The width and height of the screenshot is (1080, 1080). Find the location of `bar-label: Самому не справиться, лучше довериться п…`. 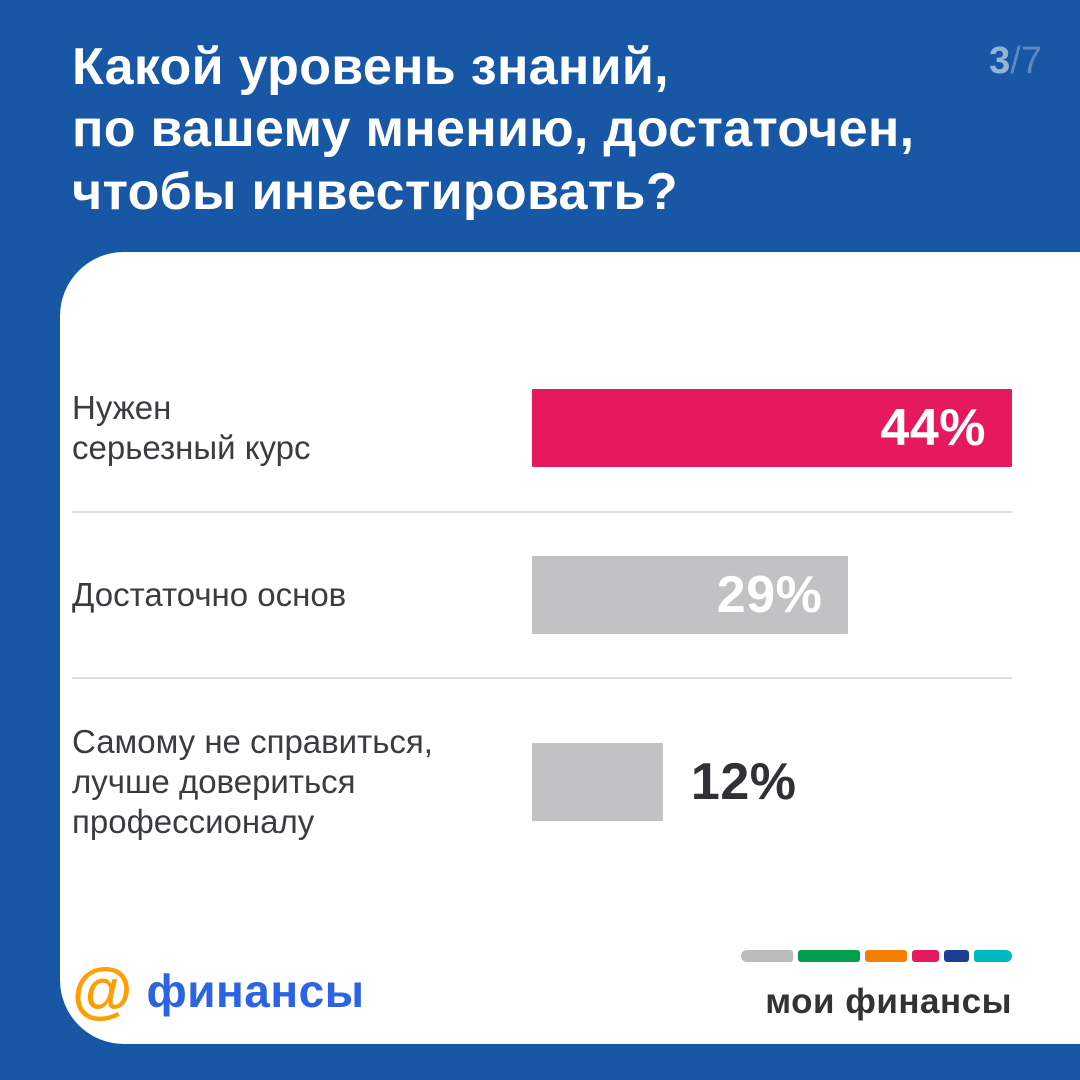

bar-label: Самому не справиться, лучше довериться п… is located at coordinates (252, 781).